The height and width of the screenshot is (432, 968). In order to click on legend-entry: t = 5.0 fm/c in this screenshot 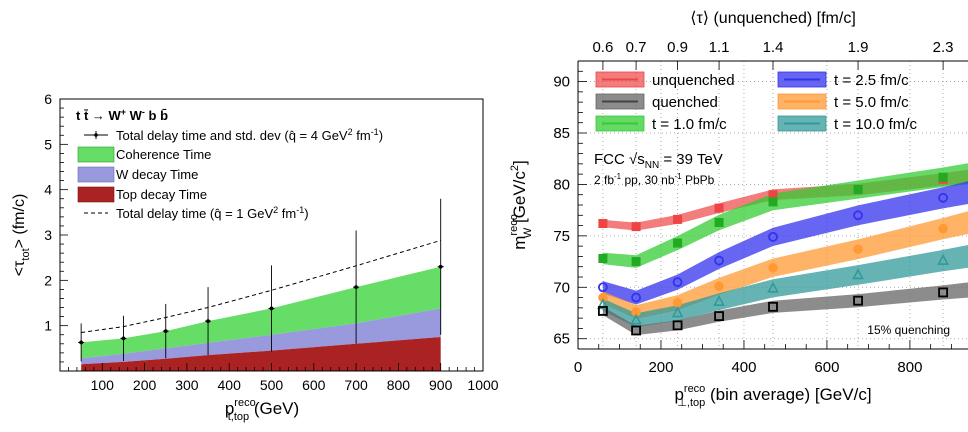, I will do `click(843, 102)`.